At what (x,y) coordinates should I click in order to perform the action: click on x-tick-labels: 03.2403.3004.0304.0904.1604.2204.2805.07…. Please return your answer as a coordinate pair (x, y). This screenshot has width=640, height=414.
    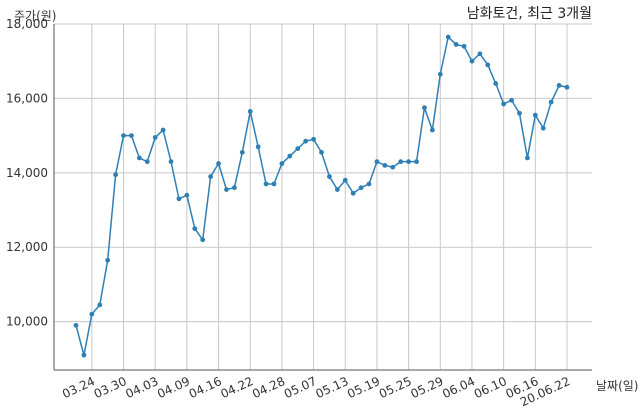
    Looking at the image, I should click on (316, 391).